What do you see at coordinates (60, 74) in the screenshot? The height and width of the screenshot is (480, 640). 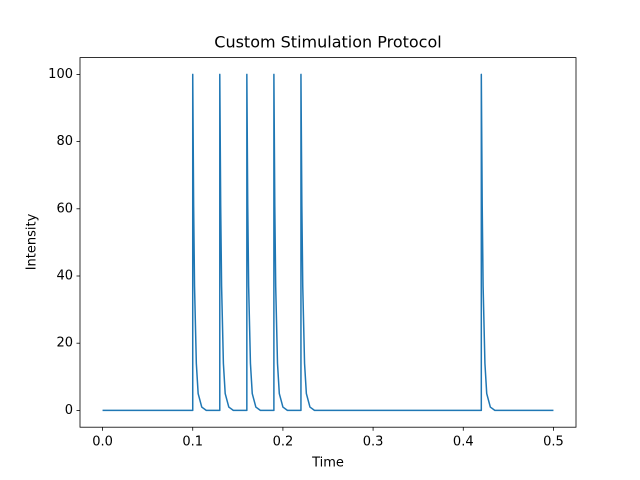 I see `y-tick-label: 100` at bounding box center [60, 74].